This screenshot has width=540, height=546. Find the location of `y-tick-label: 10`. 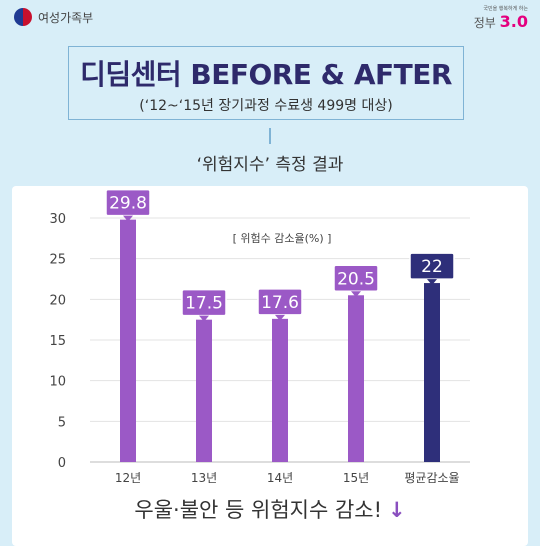

y-tick-label: 10 is located at coordinates (57, 382).